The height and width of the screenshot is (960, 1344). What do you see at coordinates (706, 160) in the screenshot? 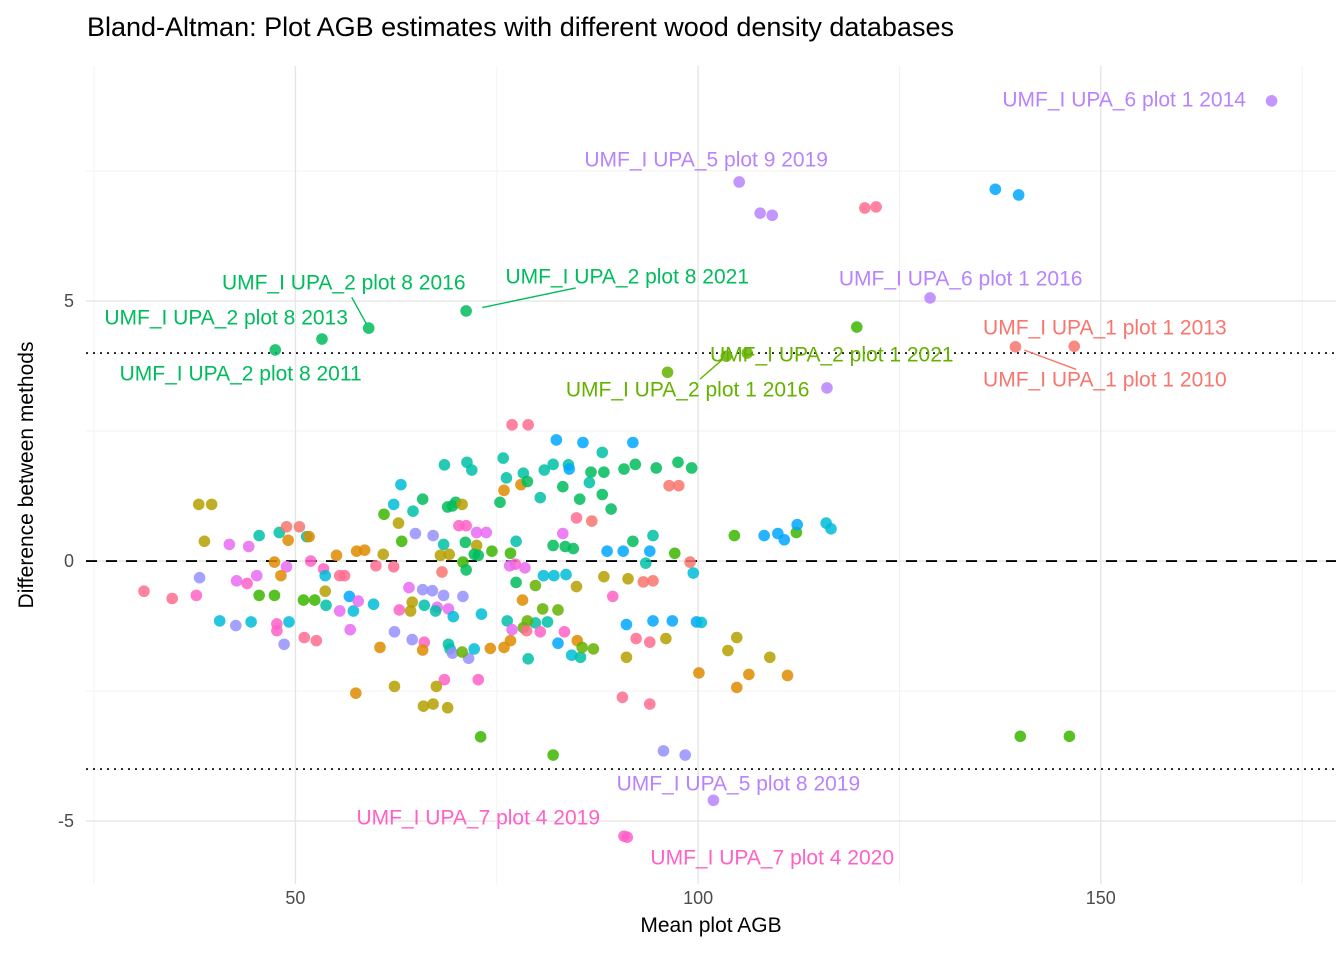
I see `point-label: UMF_I UPA_5 plot 9 2019` at bounding box center [706, 160].